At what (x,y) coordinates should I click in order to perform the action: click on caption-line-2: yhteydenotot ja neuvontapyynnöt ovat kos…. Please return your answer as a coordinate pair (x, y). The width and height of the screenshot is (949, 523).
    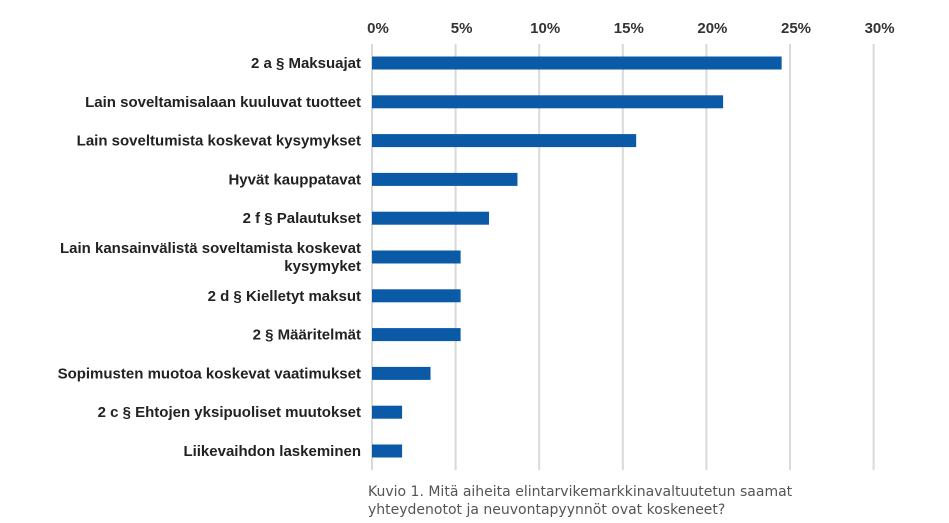
    Looking at the image, I should click on (547, 510).